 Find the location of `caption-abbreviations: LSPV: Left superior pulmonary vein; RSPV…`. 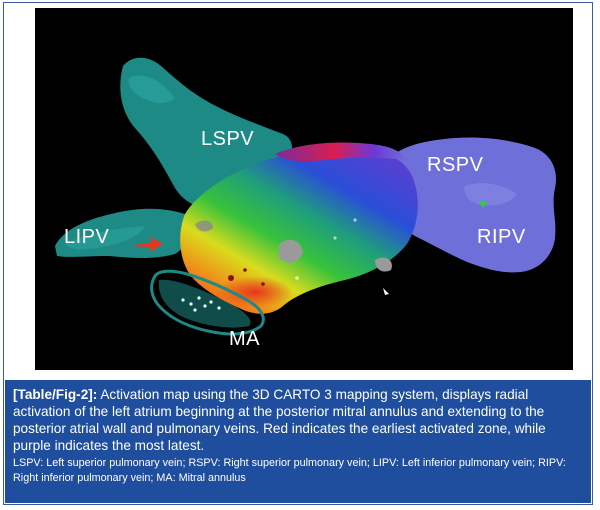

caption-abbreviations: LSPV: Left superior pulmonary vein; RSPV… is located at coordinates (289, 470).